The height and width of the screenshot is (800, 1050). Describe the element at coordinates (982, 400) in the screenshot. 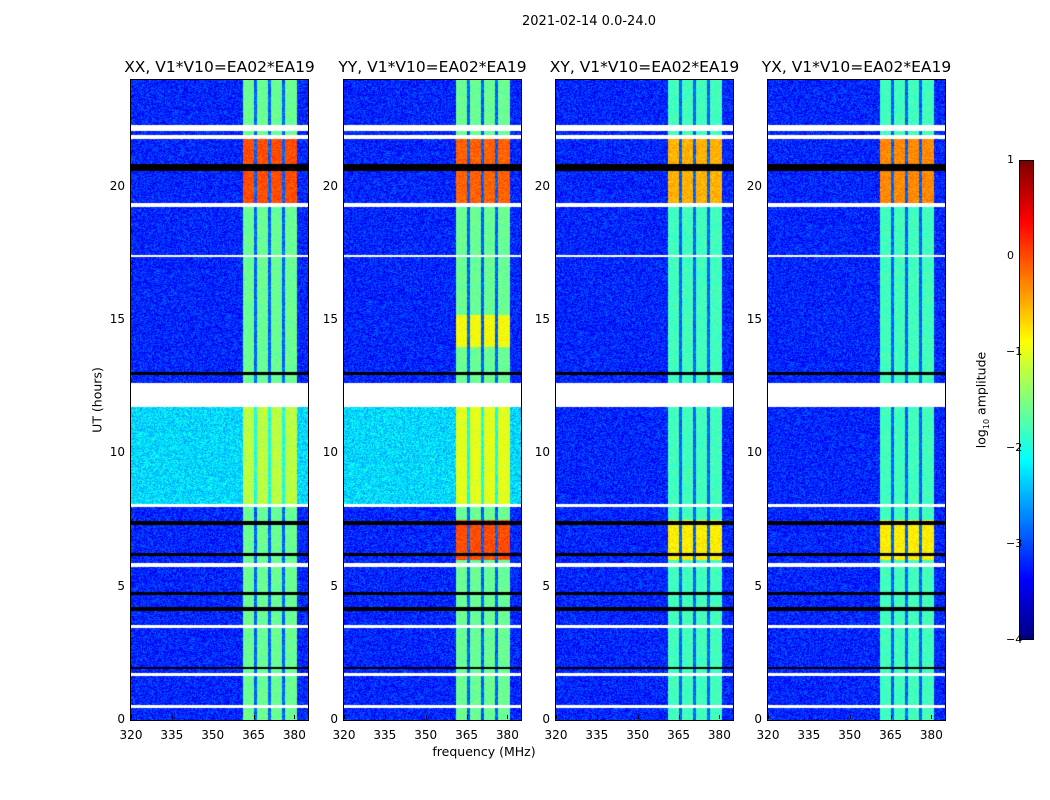

I see `colorbar-label: log10 amplitude` at that location.